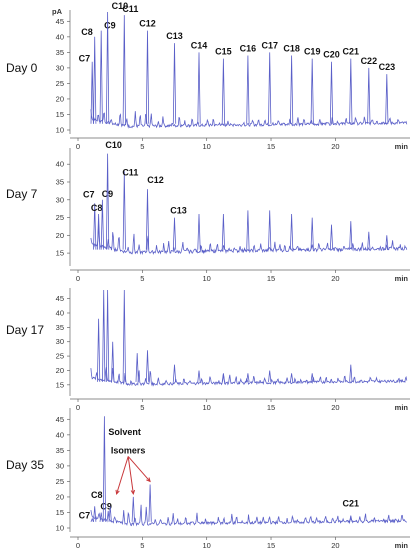  Describe the element at coordinates (387, 67) in the screenshot. I see `peak-label: C23` at that location.